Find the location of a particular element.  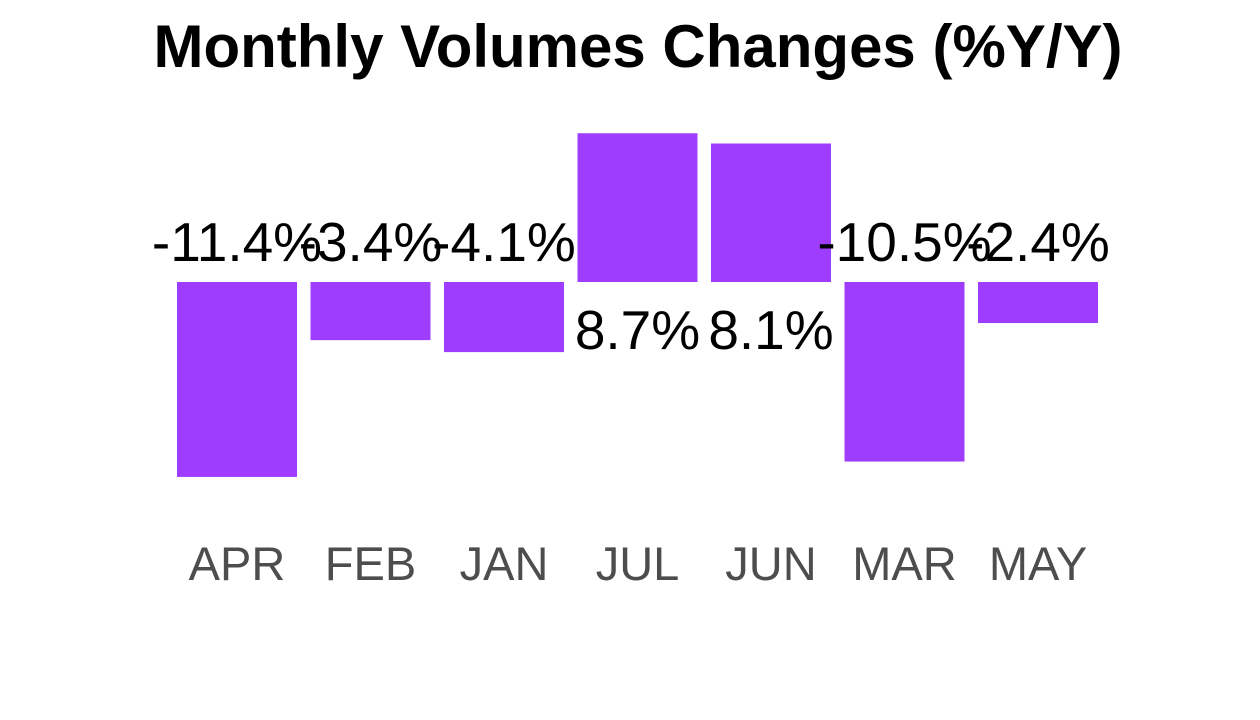

x-tick-label-jun: JUN is located at coordinates (770, 563).